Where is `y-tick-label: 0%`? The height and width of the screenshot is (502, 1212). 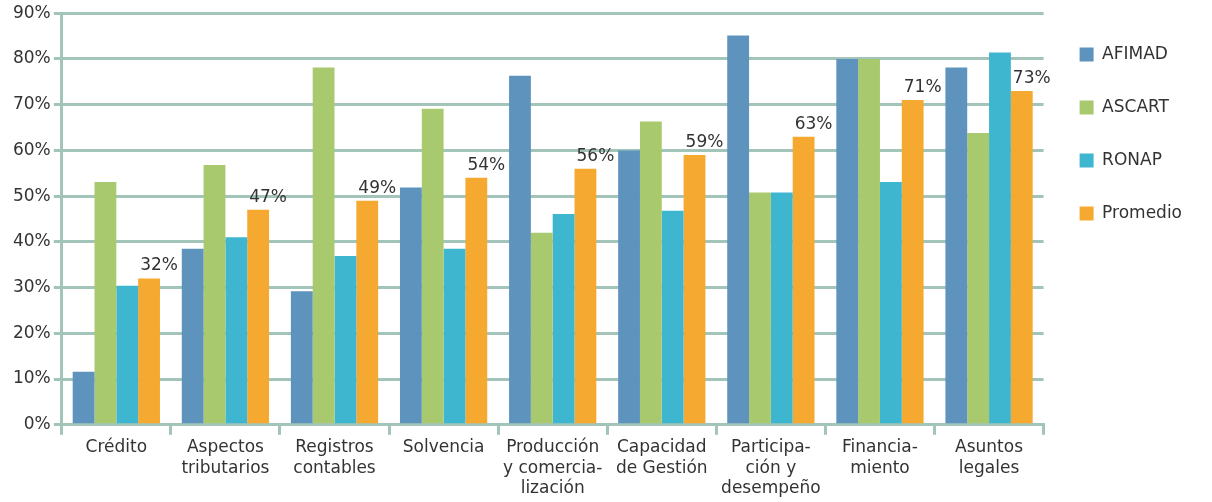
y-tick-label: 0% is located at coordinates (37, 423).